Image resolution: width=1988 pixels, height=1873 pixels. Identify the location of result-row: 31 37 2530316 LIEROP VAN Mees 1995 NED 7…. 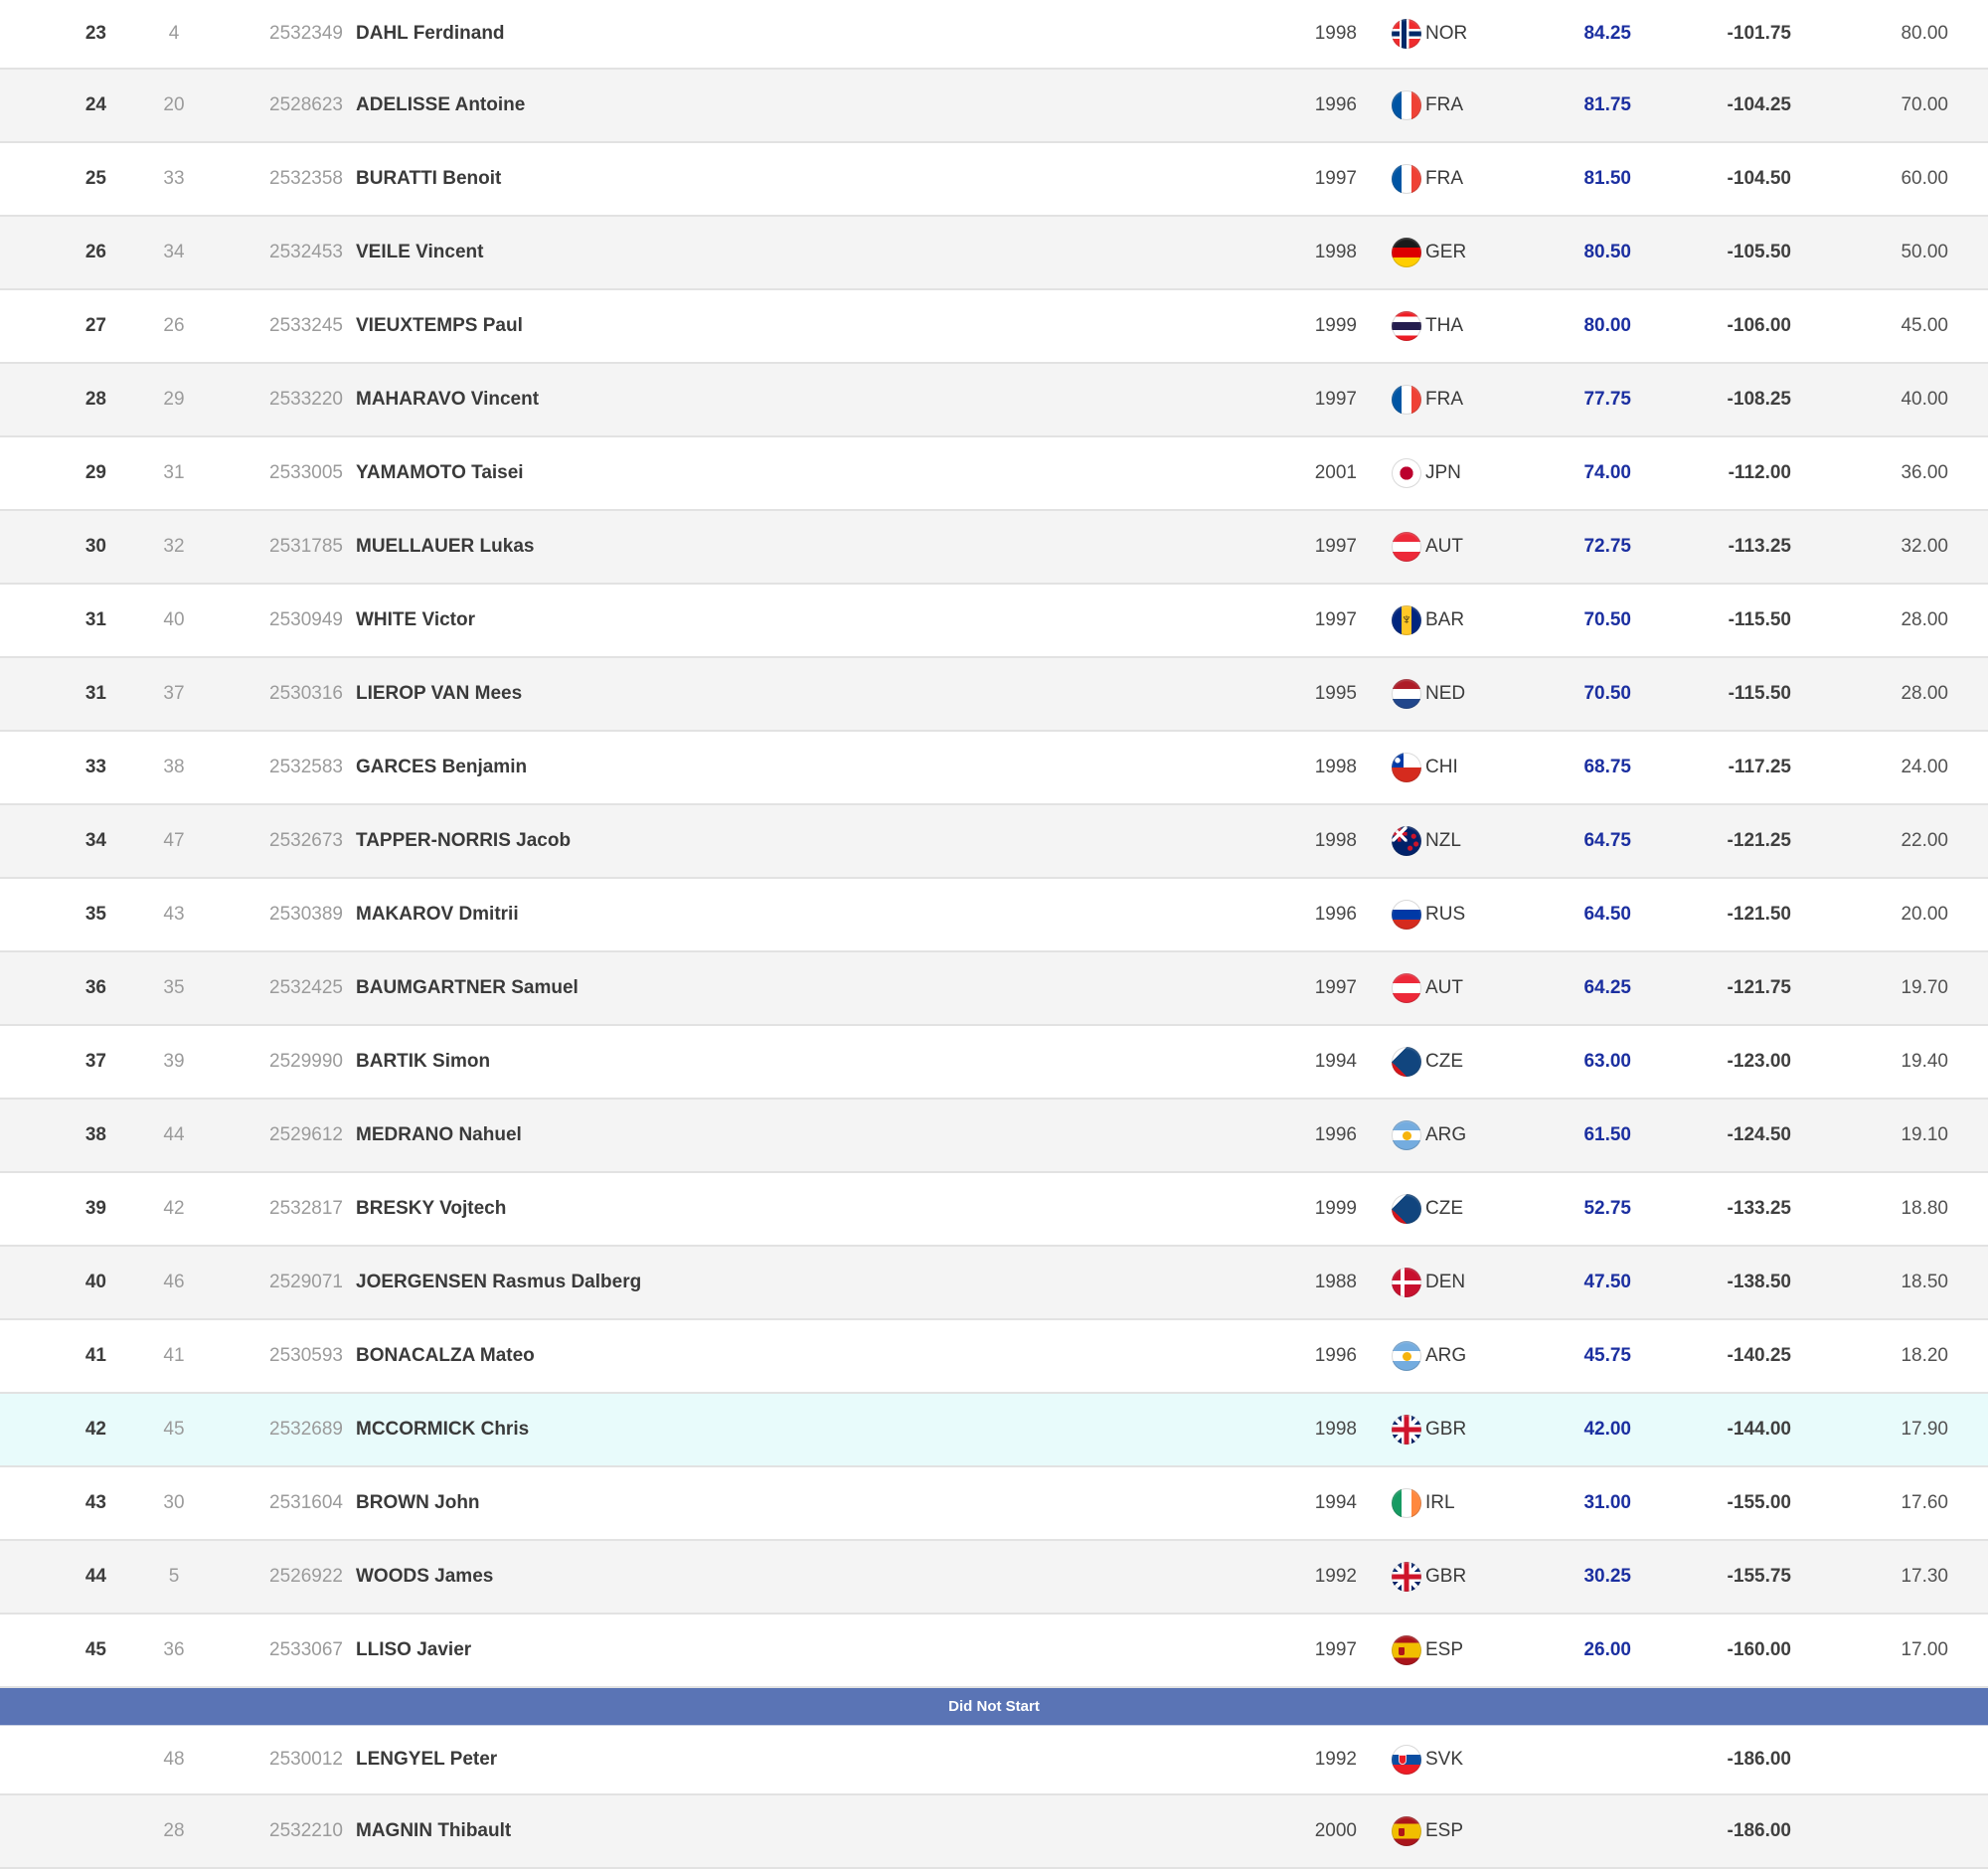
(994, 695).